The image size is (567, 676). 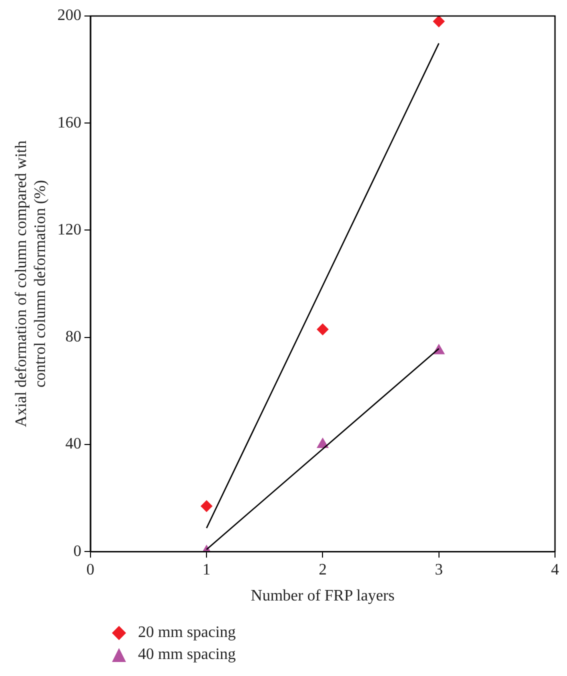 What do you see at coordinates (69, 229) in the screenshot?
I see `y-tick-label: 120` at bounding box center [69, 229].